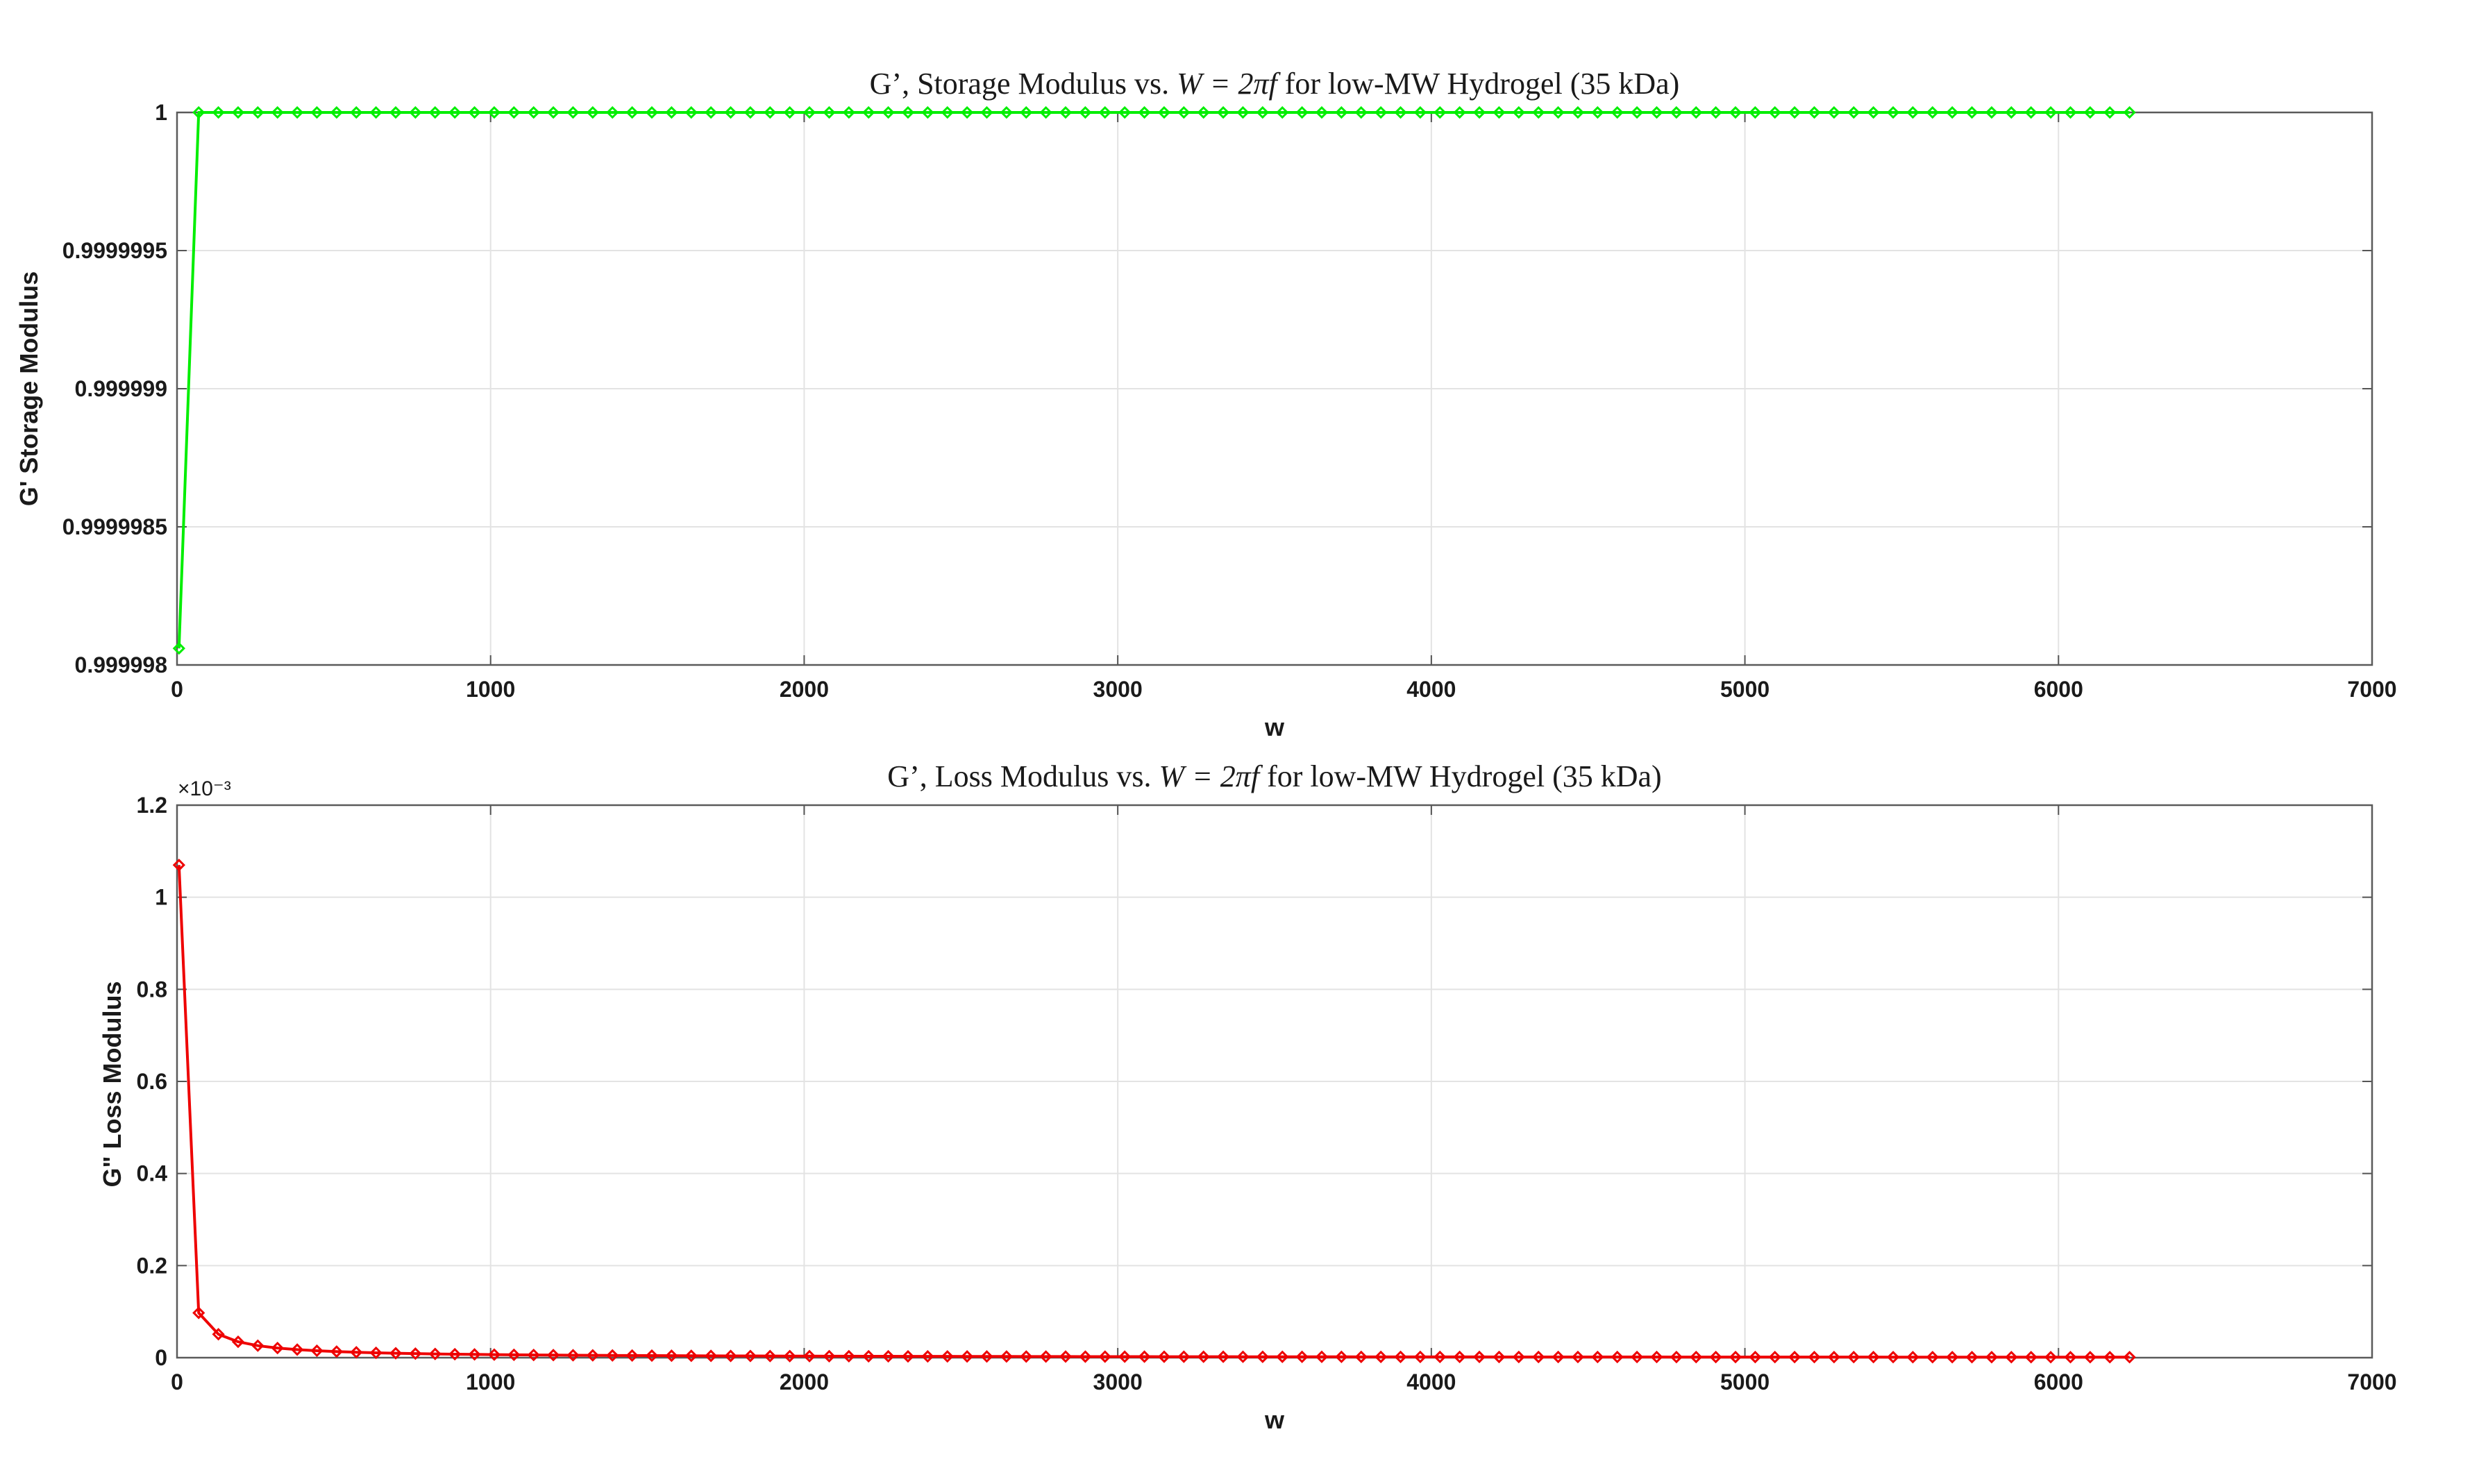  Describe the element at coordinates (161, 113) in the screenshot. I see `y-tick-label: 1` at that location.